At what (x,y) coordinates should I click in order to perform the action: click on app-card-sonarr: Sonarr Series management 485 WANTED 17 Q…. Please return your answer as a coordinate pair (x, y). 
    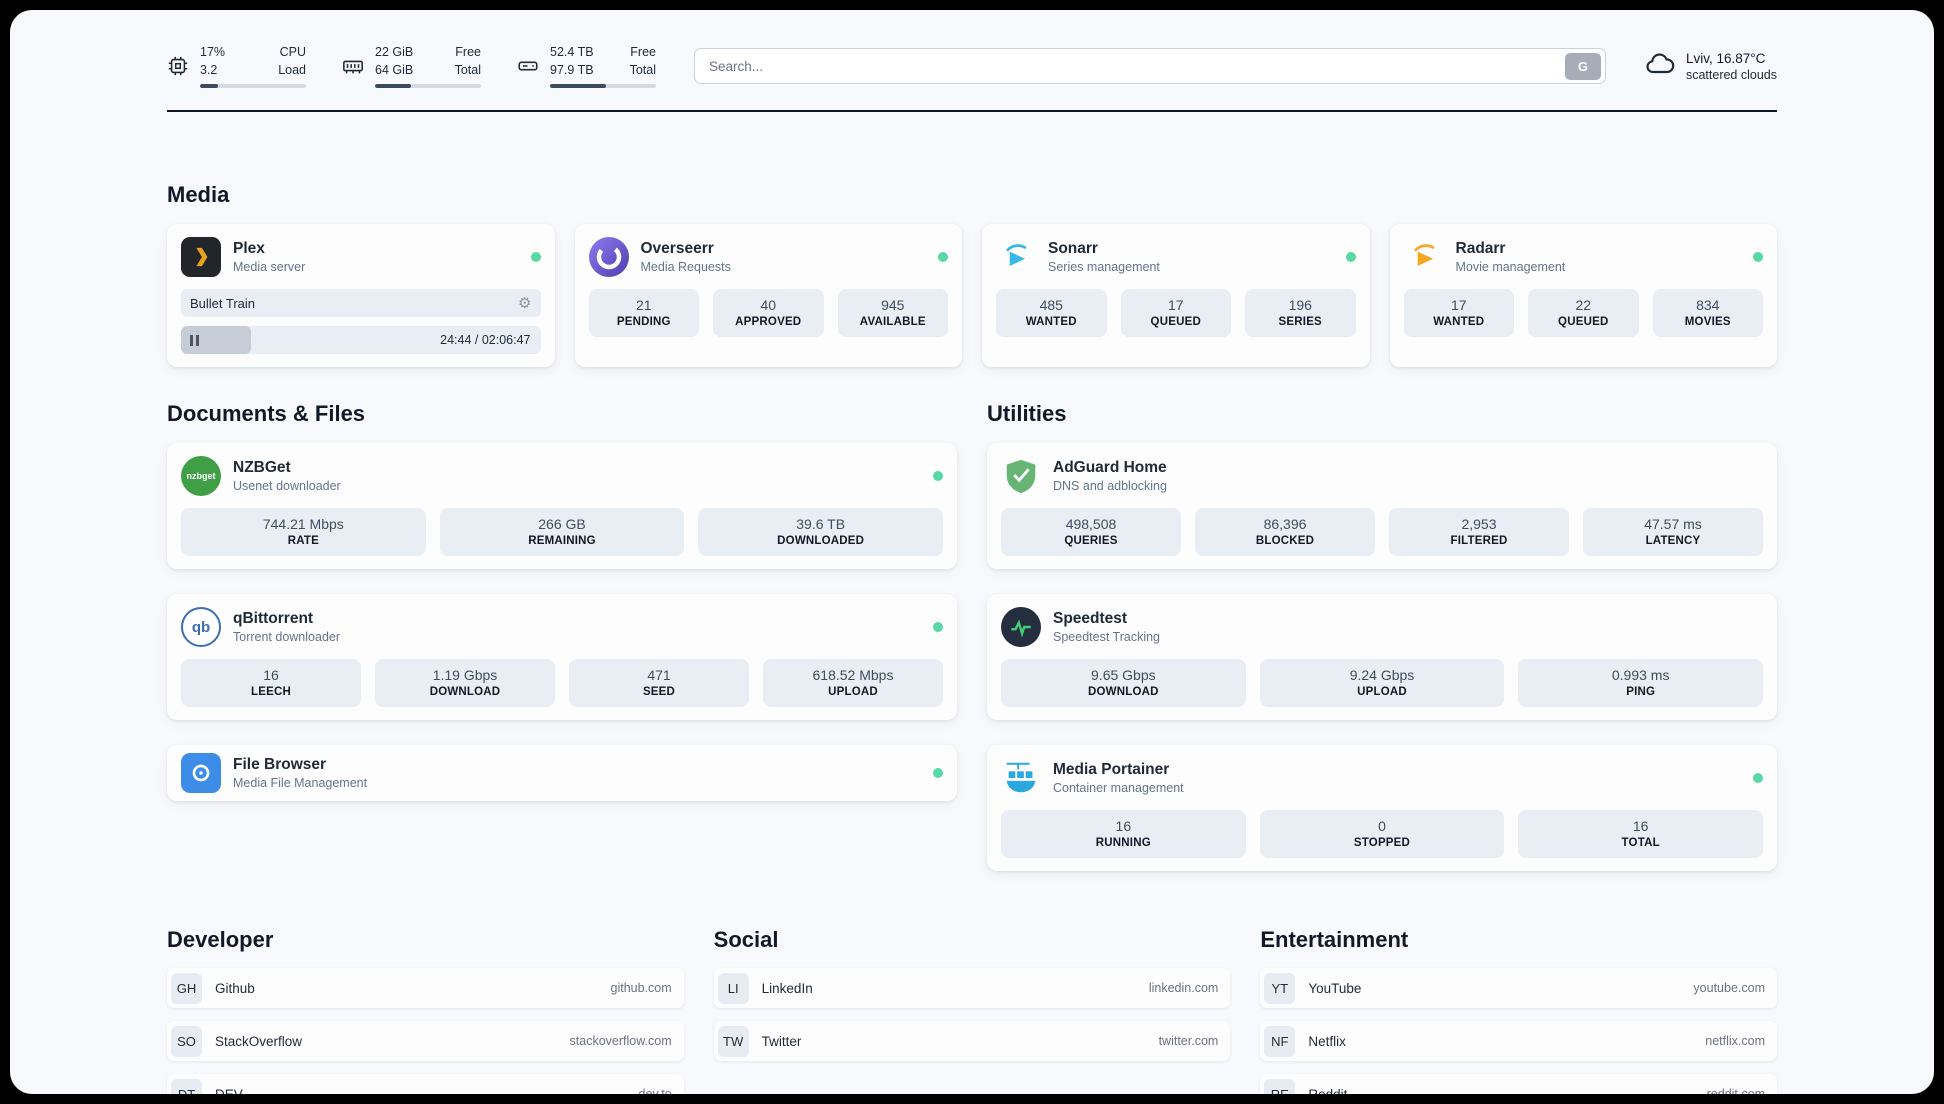
    Looking at the image, I should click on (1176, 295).